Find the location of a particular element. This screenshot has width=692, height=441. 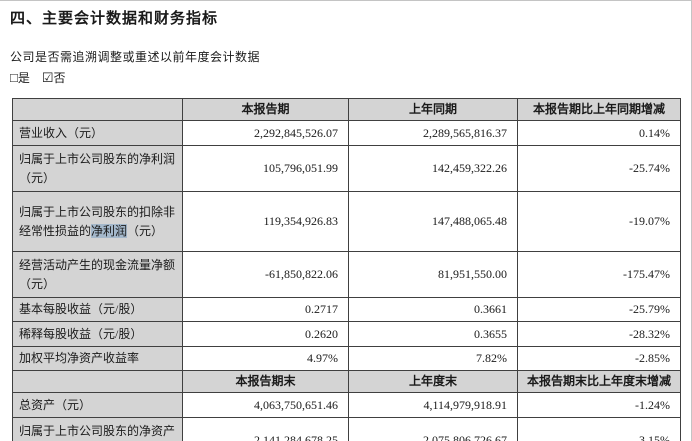

value-current: 105,796,051.99 is located at coordinates (265, 168).